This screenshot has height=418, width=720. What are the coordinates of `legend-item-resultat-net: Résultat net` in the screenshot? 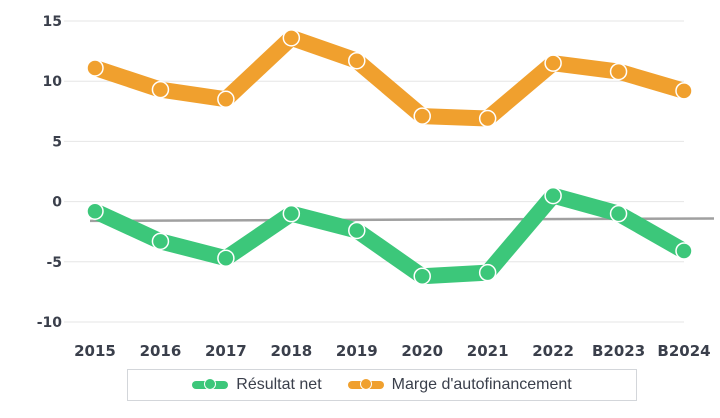 It's located at (257, 385).